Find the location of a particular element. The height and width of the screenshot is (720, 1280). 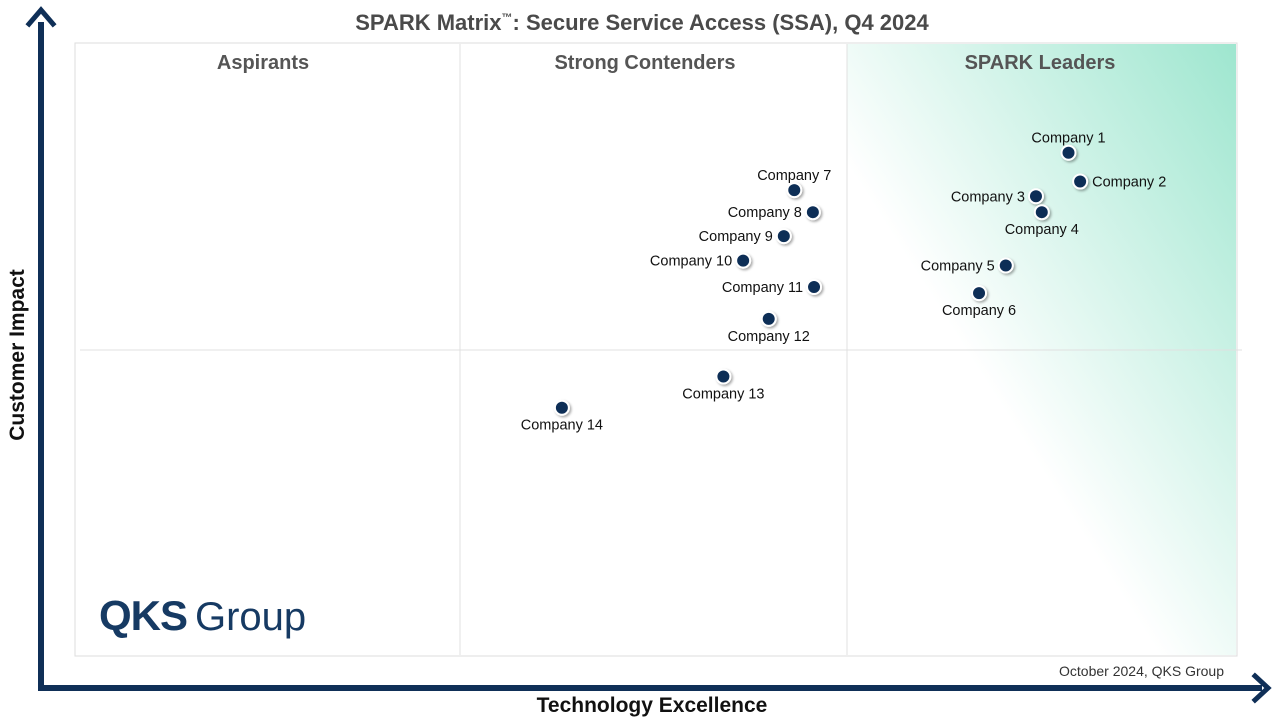

x-axis-label: Technology Excellence is located at coordinates (652, 705).